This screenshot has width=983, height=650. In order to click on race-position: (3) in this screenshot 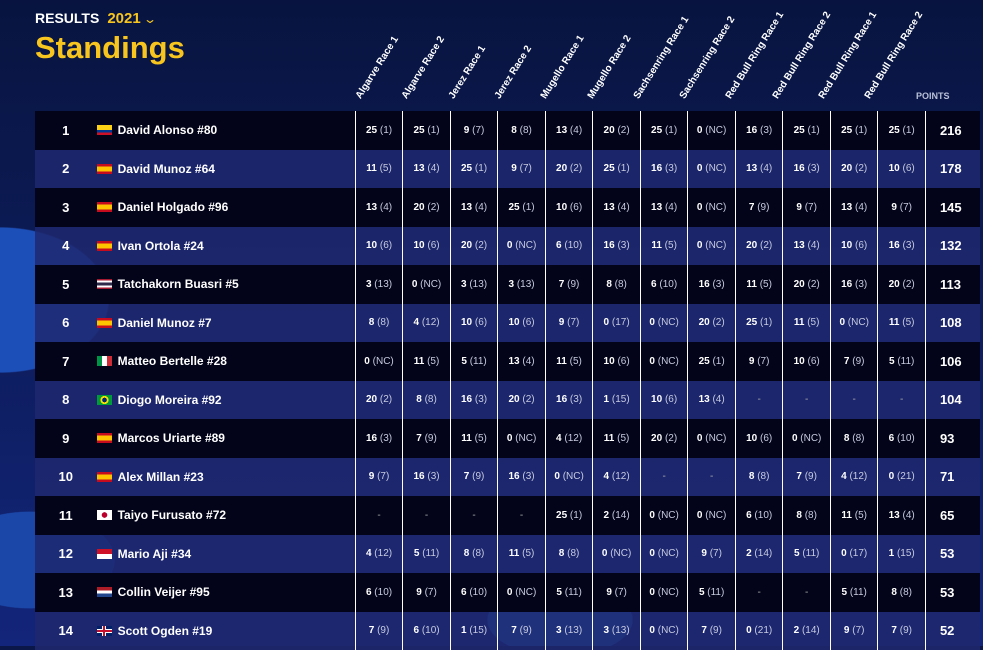, I will do `click(433, 476)`.